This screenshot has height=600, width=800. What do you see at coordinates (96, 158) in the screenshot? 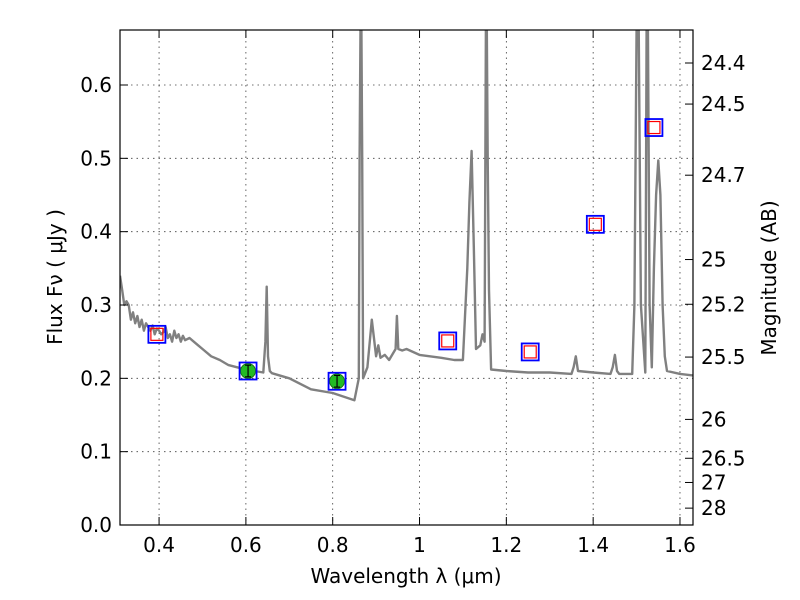
I see `y-tick-label: 0.5` at bounding box center [96, 158].